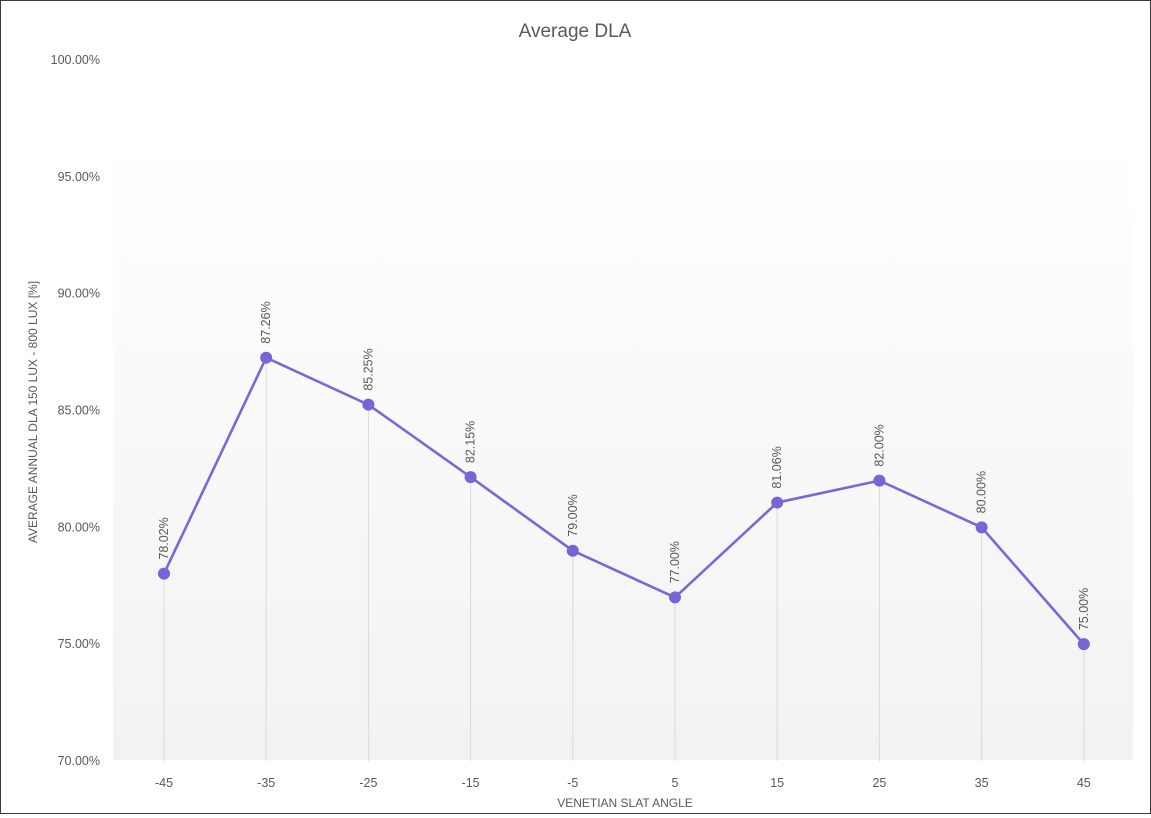  I want to click on y-tick-label: 70.00%, so click(79, 761).